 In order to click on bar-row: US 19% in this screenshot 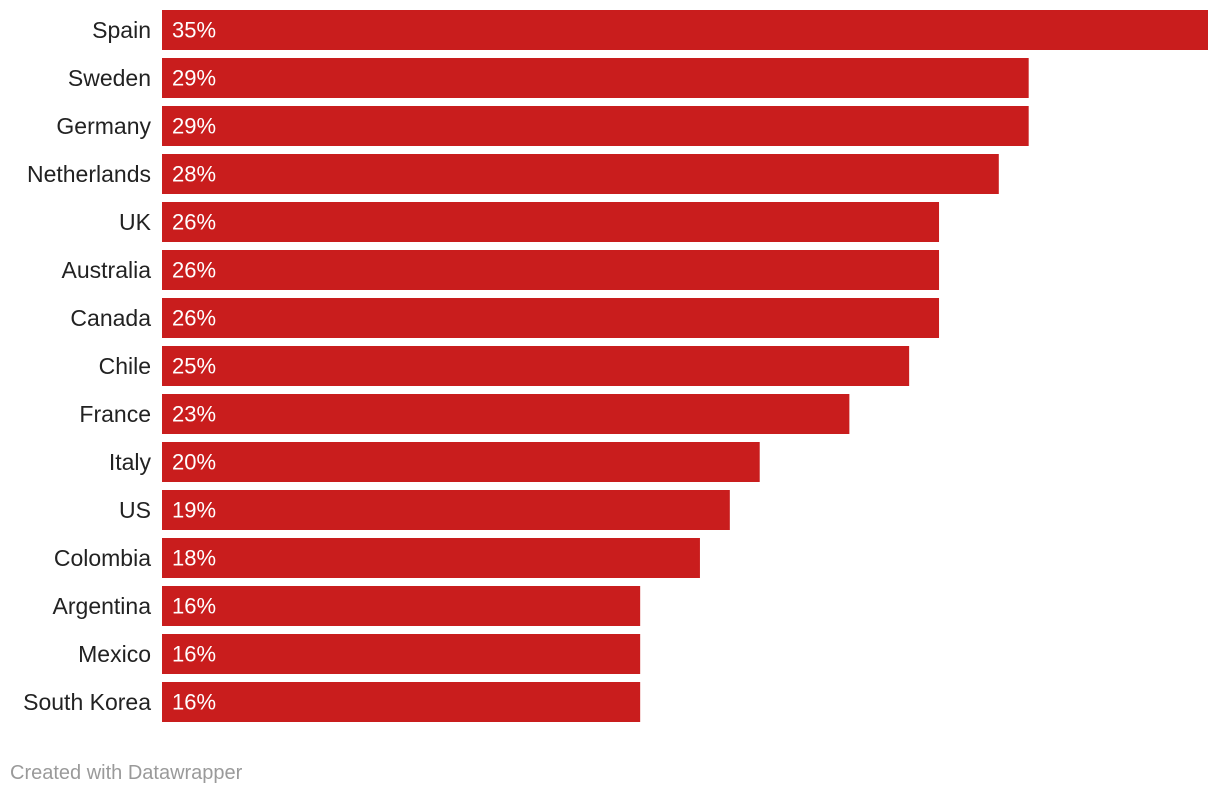, I will do `click(424, 510)`.